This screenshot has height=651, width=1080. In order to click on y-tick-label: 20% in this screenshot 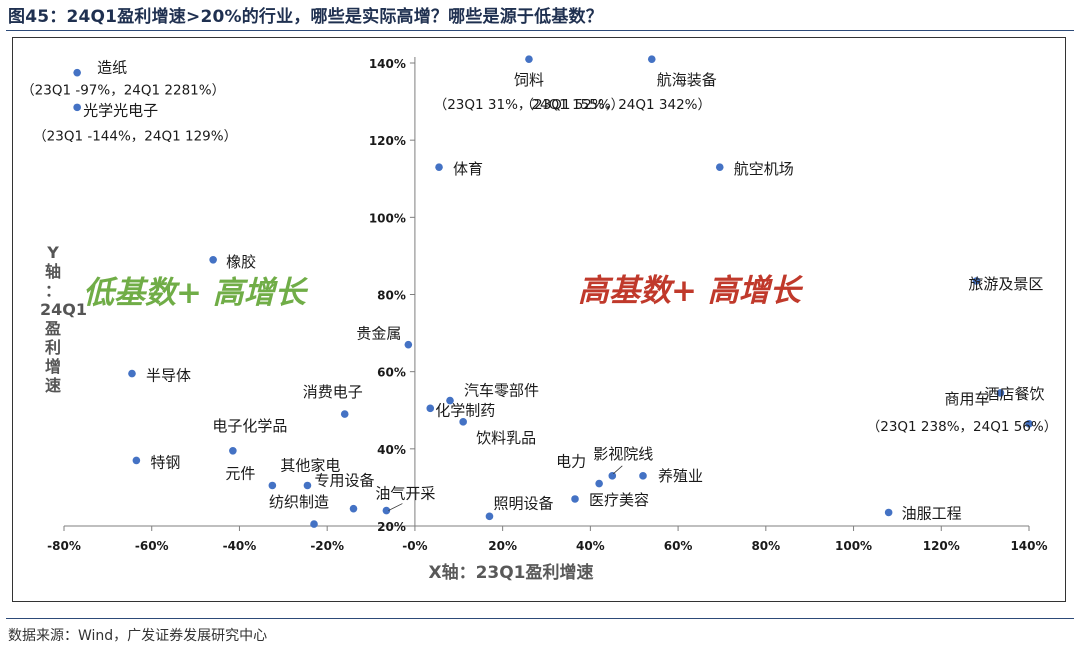, I will do `click(391, 527)`.